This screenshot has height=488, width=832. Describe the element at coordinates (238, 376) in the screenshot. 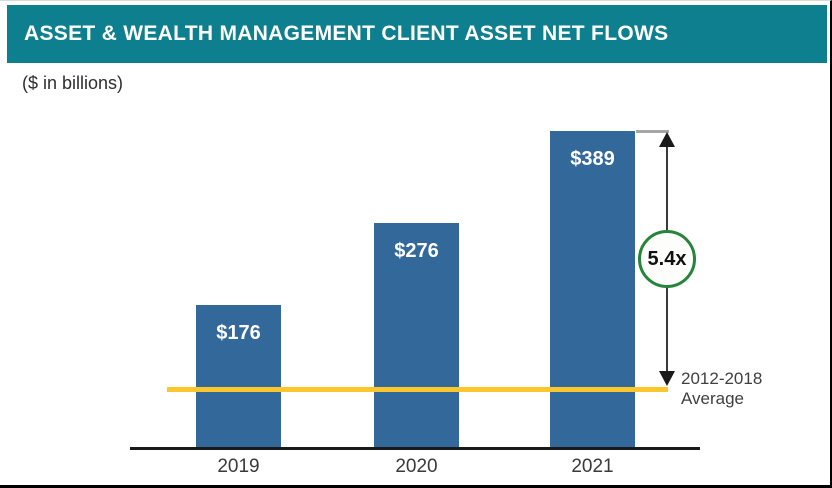

I see `bar-2019: $176` at that location.